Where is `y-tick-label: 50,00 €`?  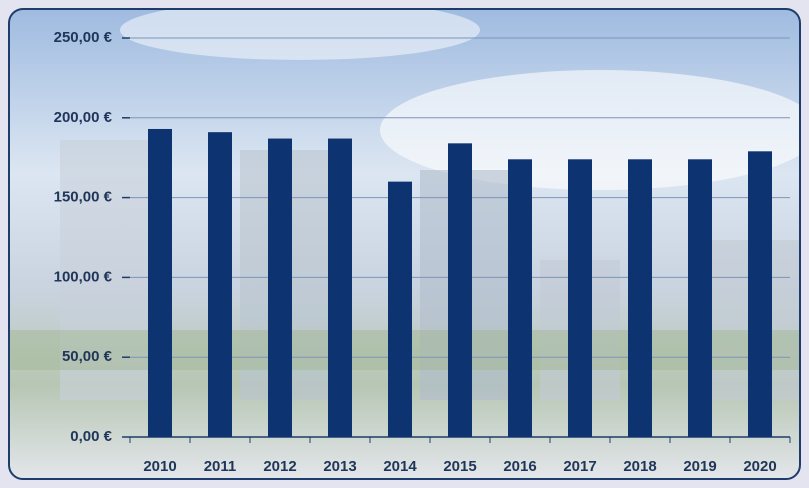 y-tick-label: 50,00 € is located at coordinates (87, 356).